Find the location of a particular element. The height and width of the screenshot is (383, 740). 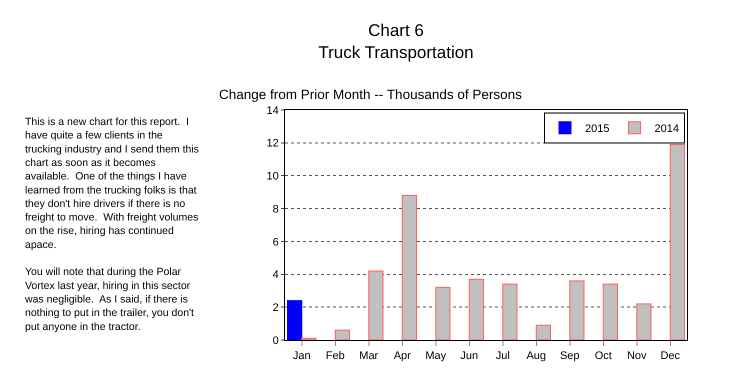

y-tick-label: 0 is located at coordinates (275, 340).